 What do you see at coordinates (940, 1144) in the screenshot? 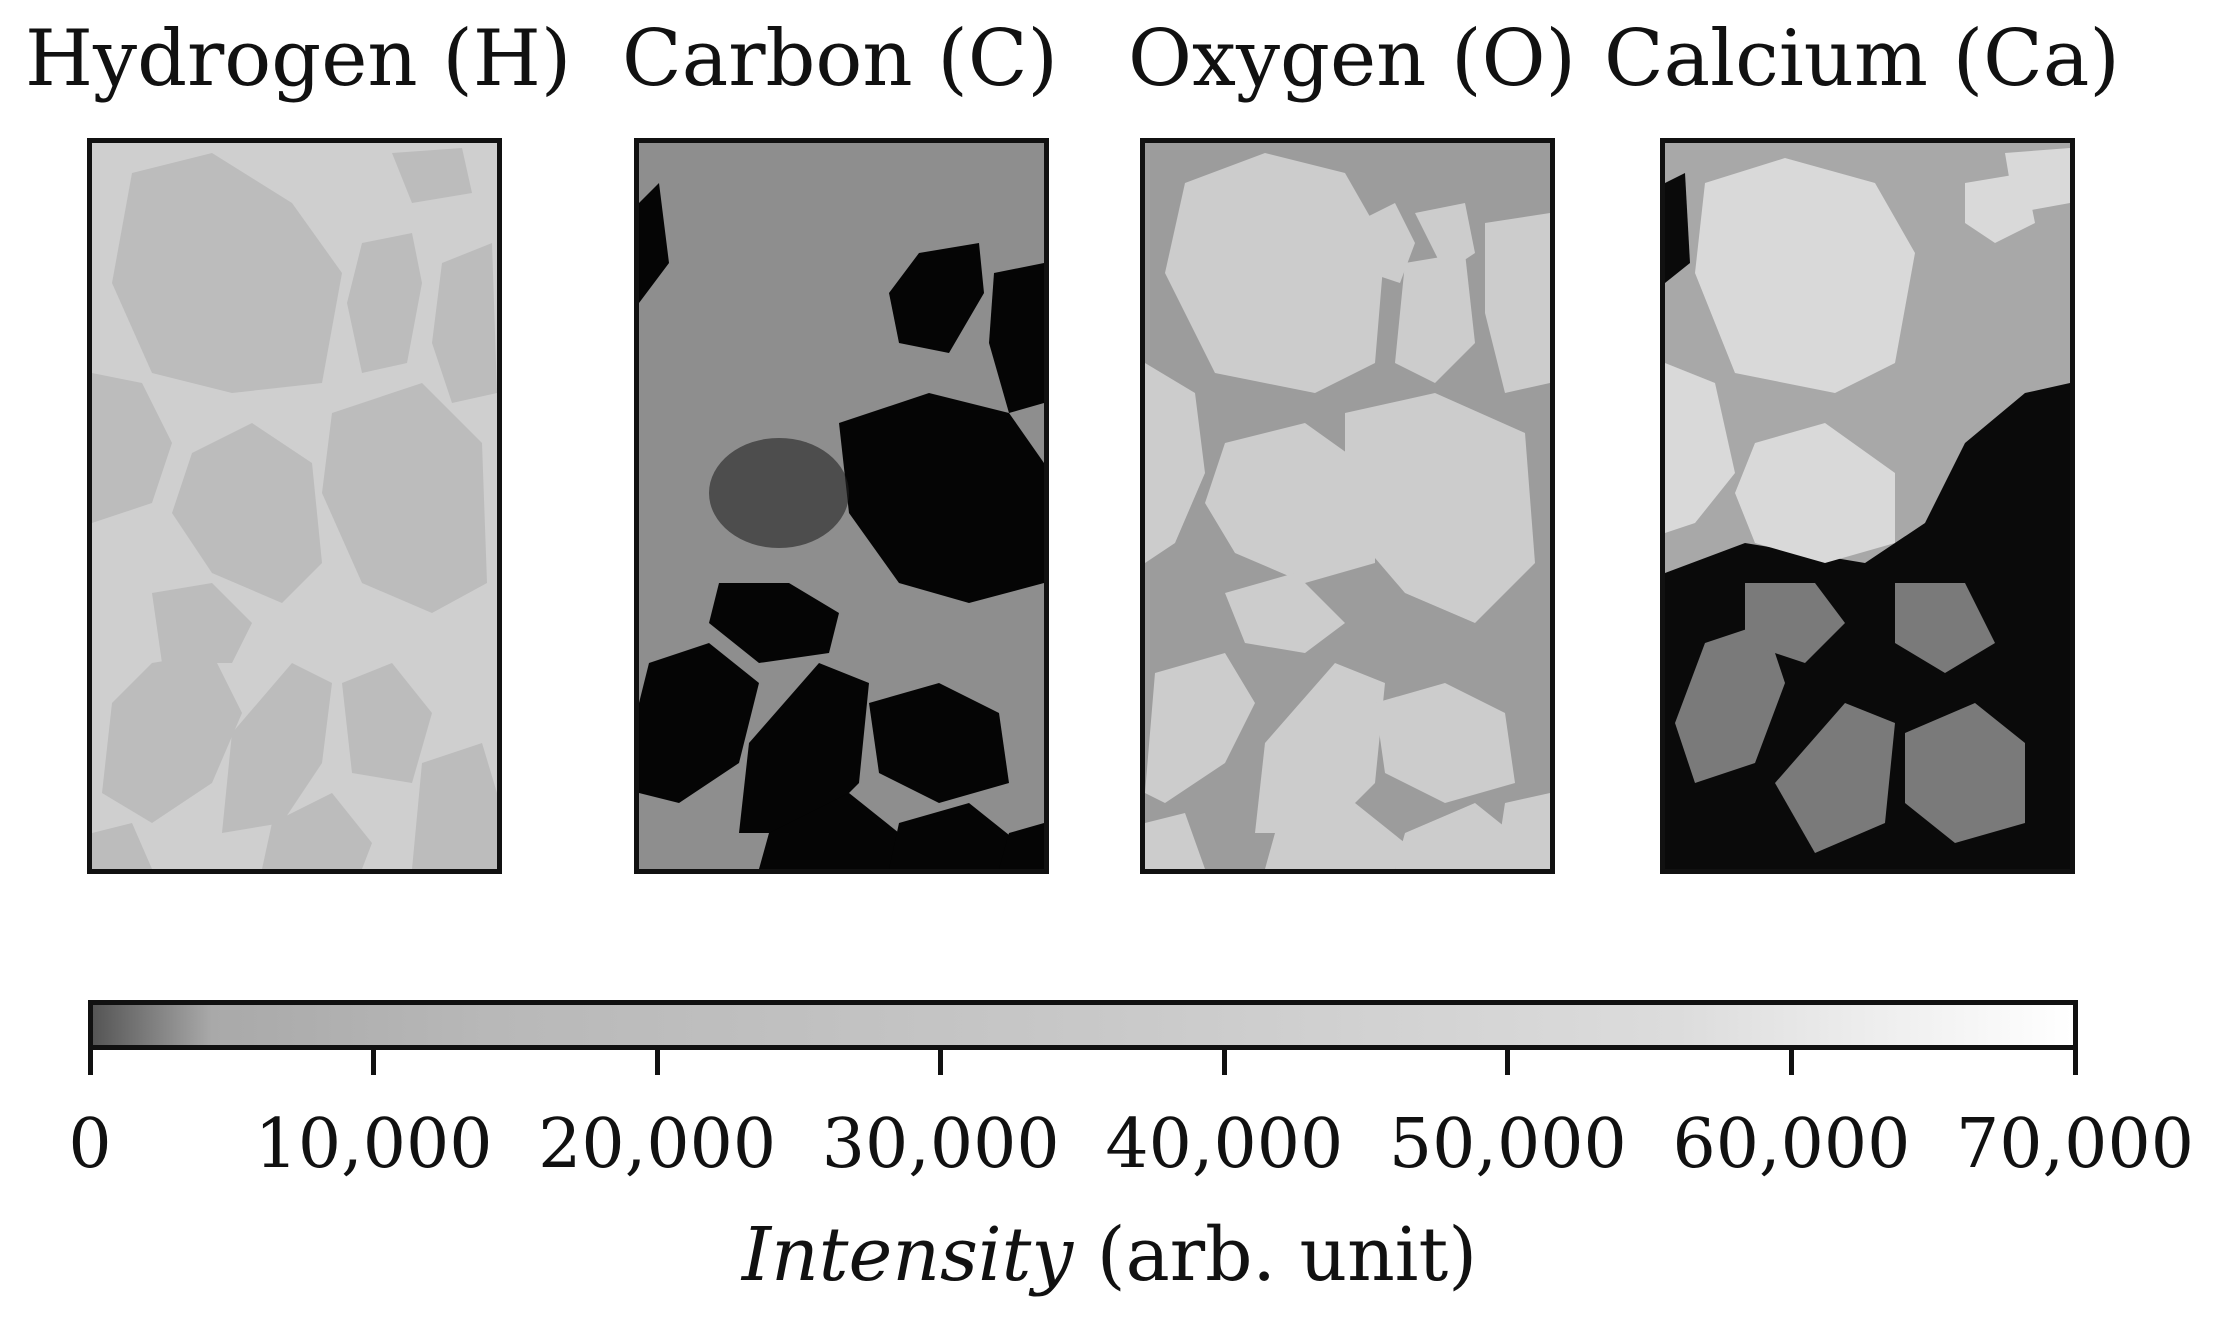
I see `colorbar-tick-label: 30,000` at bounding box center [940, 1144].